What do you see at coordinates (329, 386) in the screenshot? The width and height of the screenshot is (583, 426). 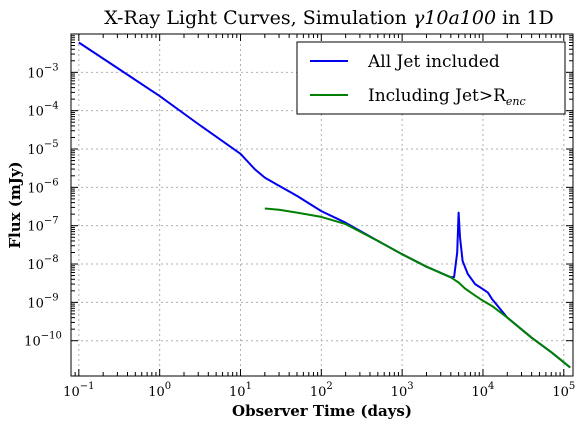 I see `x-tick-label-exp: 2` at bounding box center [329, 386].